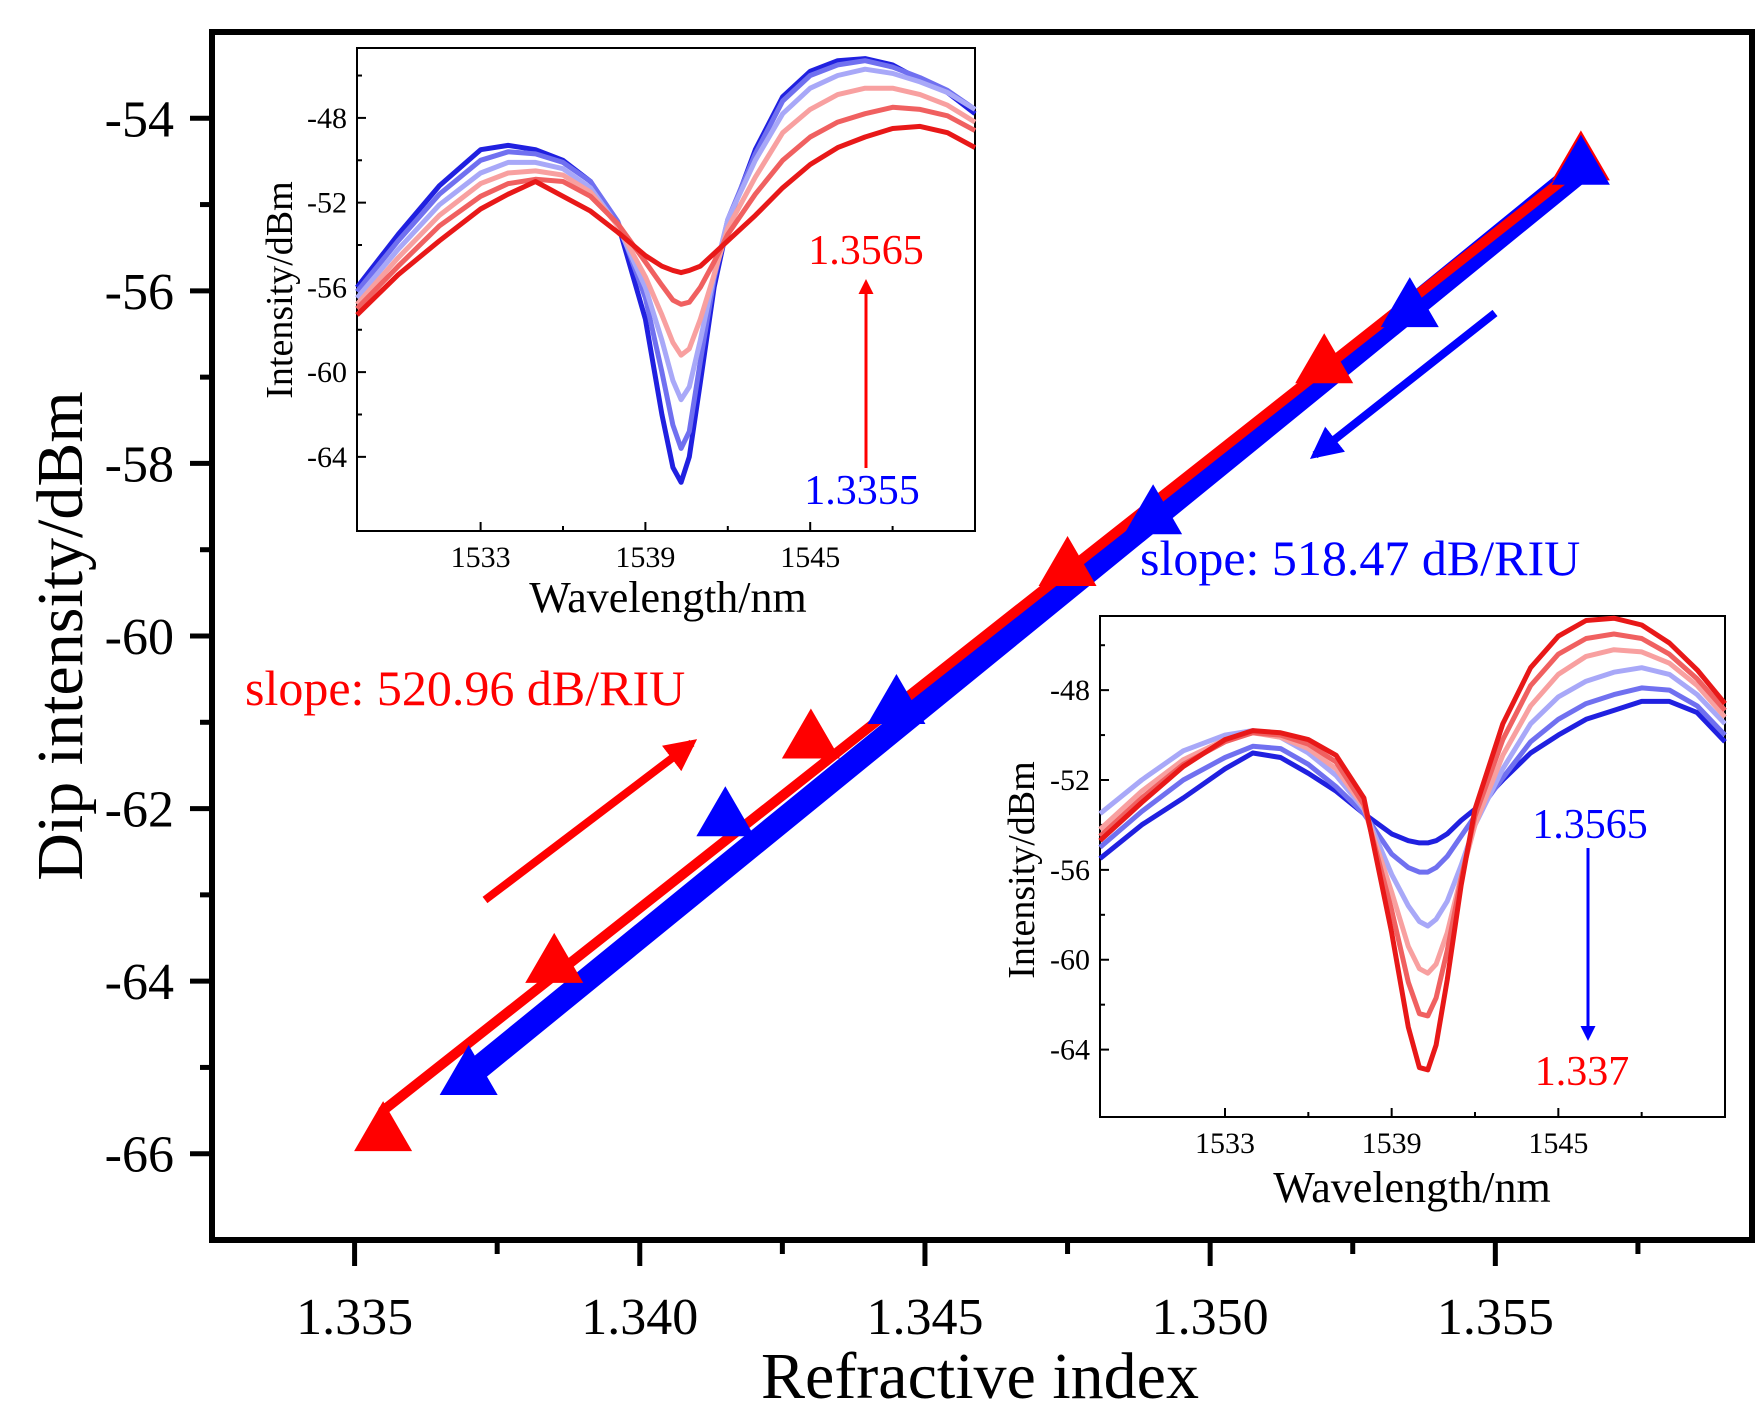 Image resolution: width=1759 pixels, height=1412 pixels. Describe the element at coordinates (465, 688) in the screenshot. I see `red-slope-label: slope: 520.96 dB/RIU` at that location.